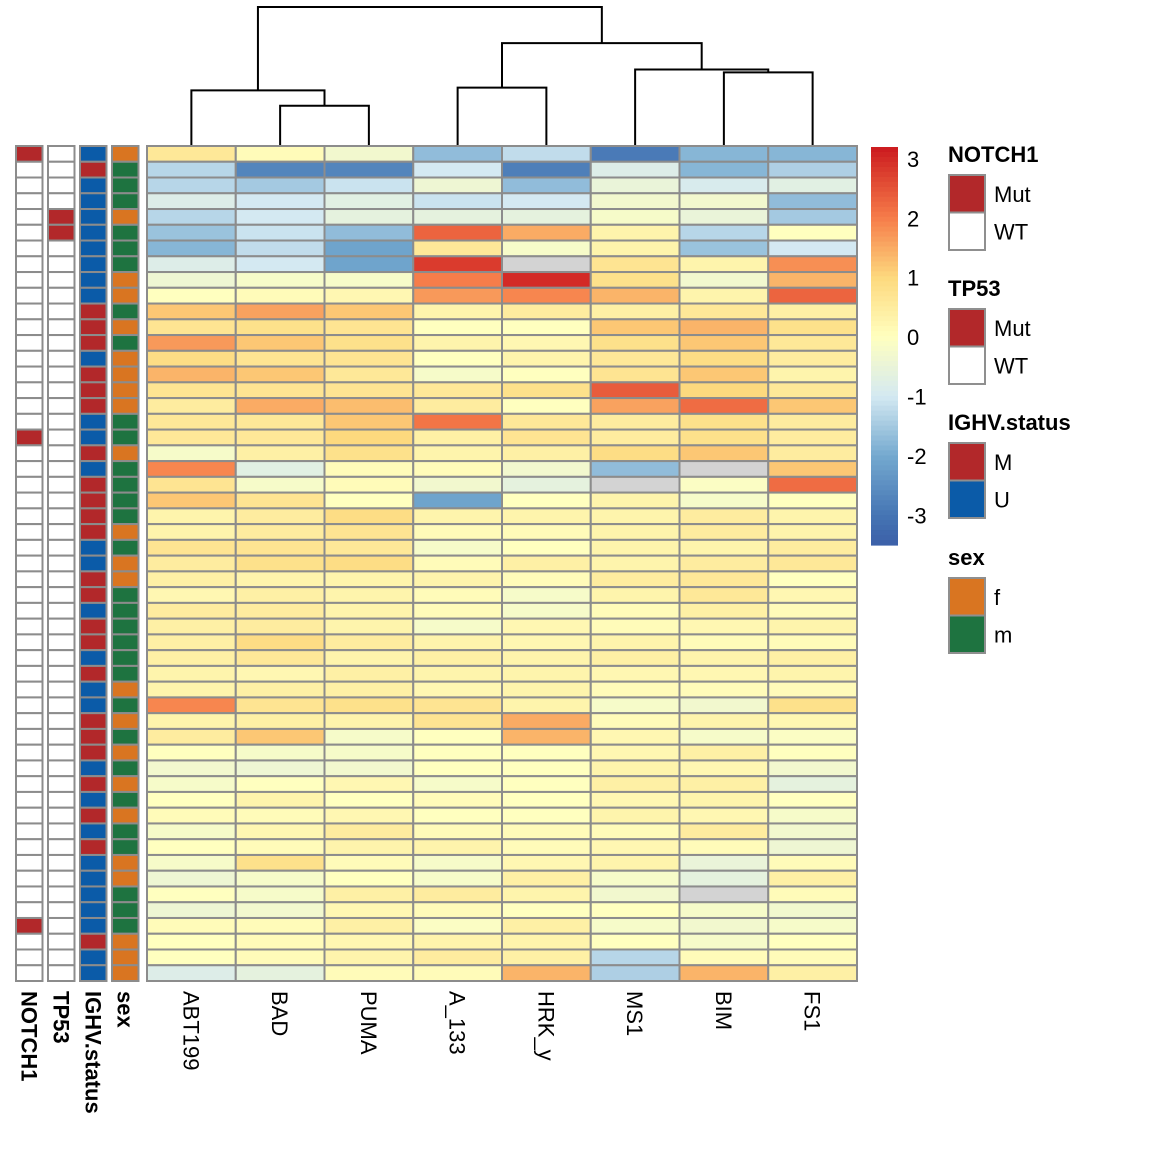 The width and height of the screenshot is (1152, 1152). What do you see at coordinates (913, 159) in the screenshot?
I see `colorbar-tick-label: 3` at bounding box center [913, 159].